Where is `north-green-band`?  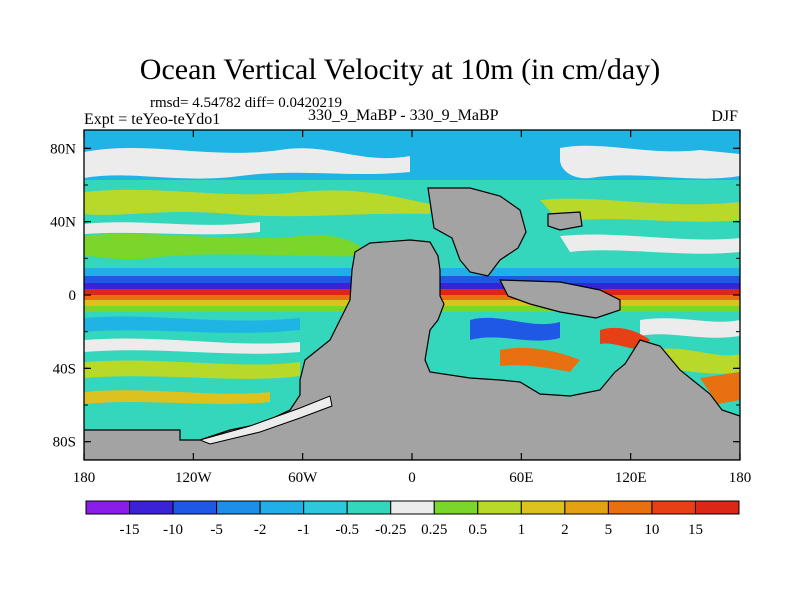
north-green-band is located at coordinates (222, 246).